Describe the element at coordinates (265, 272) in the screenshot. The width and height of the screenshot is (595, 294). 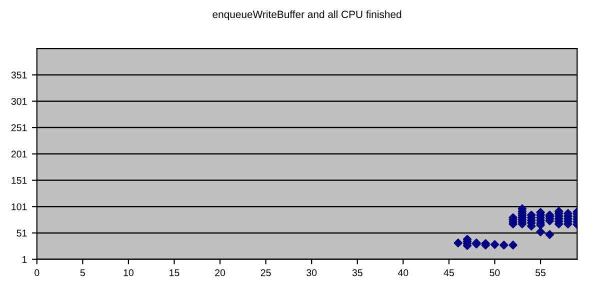
I see `x-tick-label: 25` at that location.